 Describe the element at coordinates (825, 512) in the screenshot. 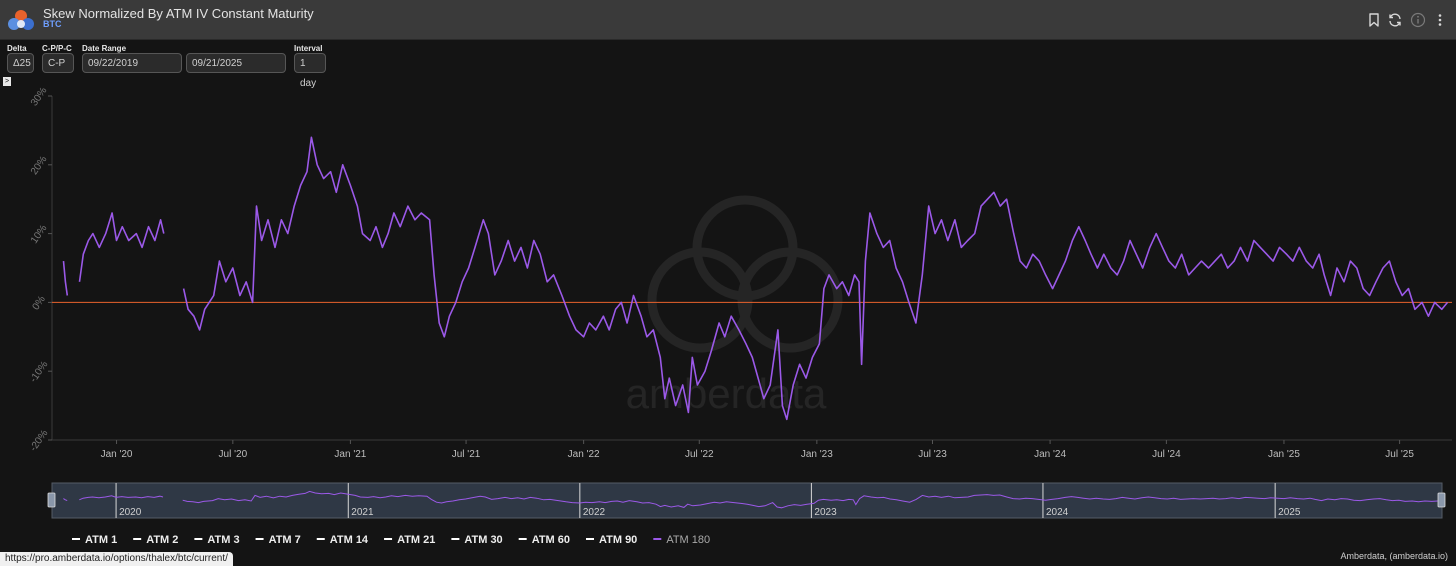

I see `navigator-year-label: 2023` at that location.